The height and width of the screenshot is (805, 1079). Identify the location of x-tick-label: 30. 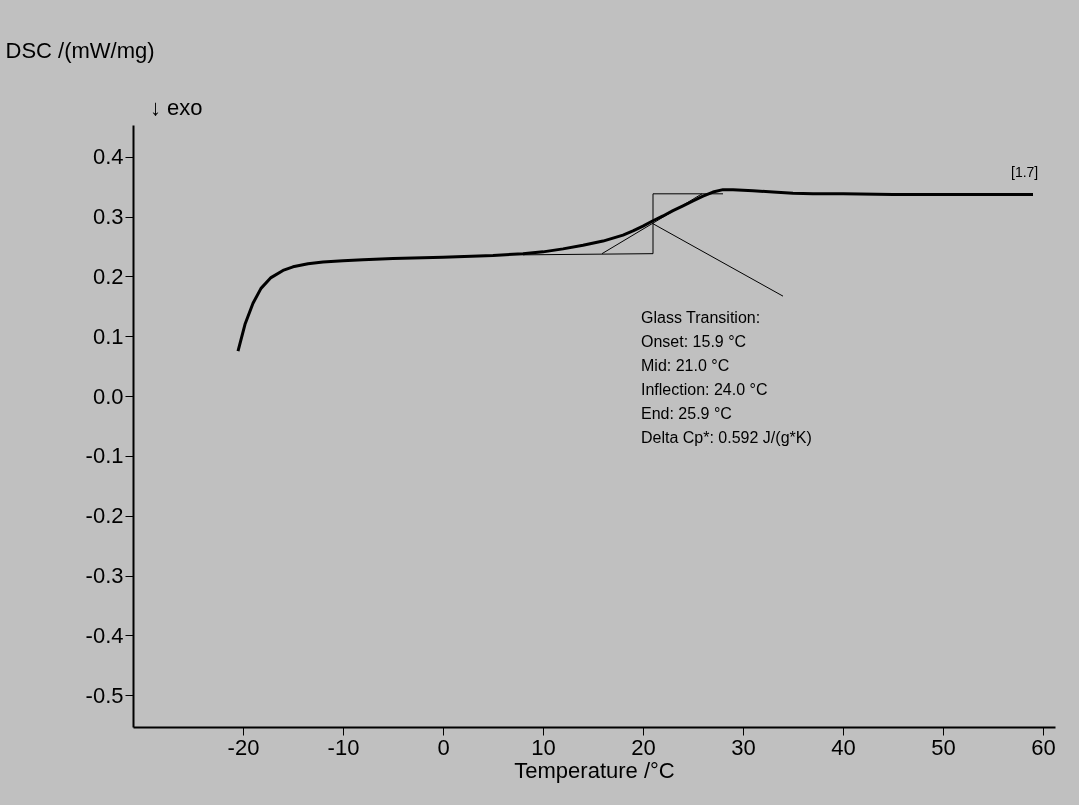
(743, 747).